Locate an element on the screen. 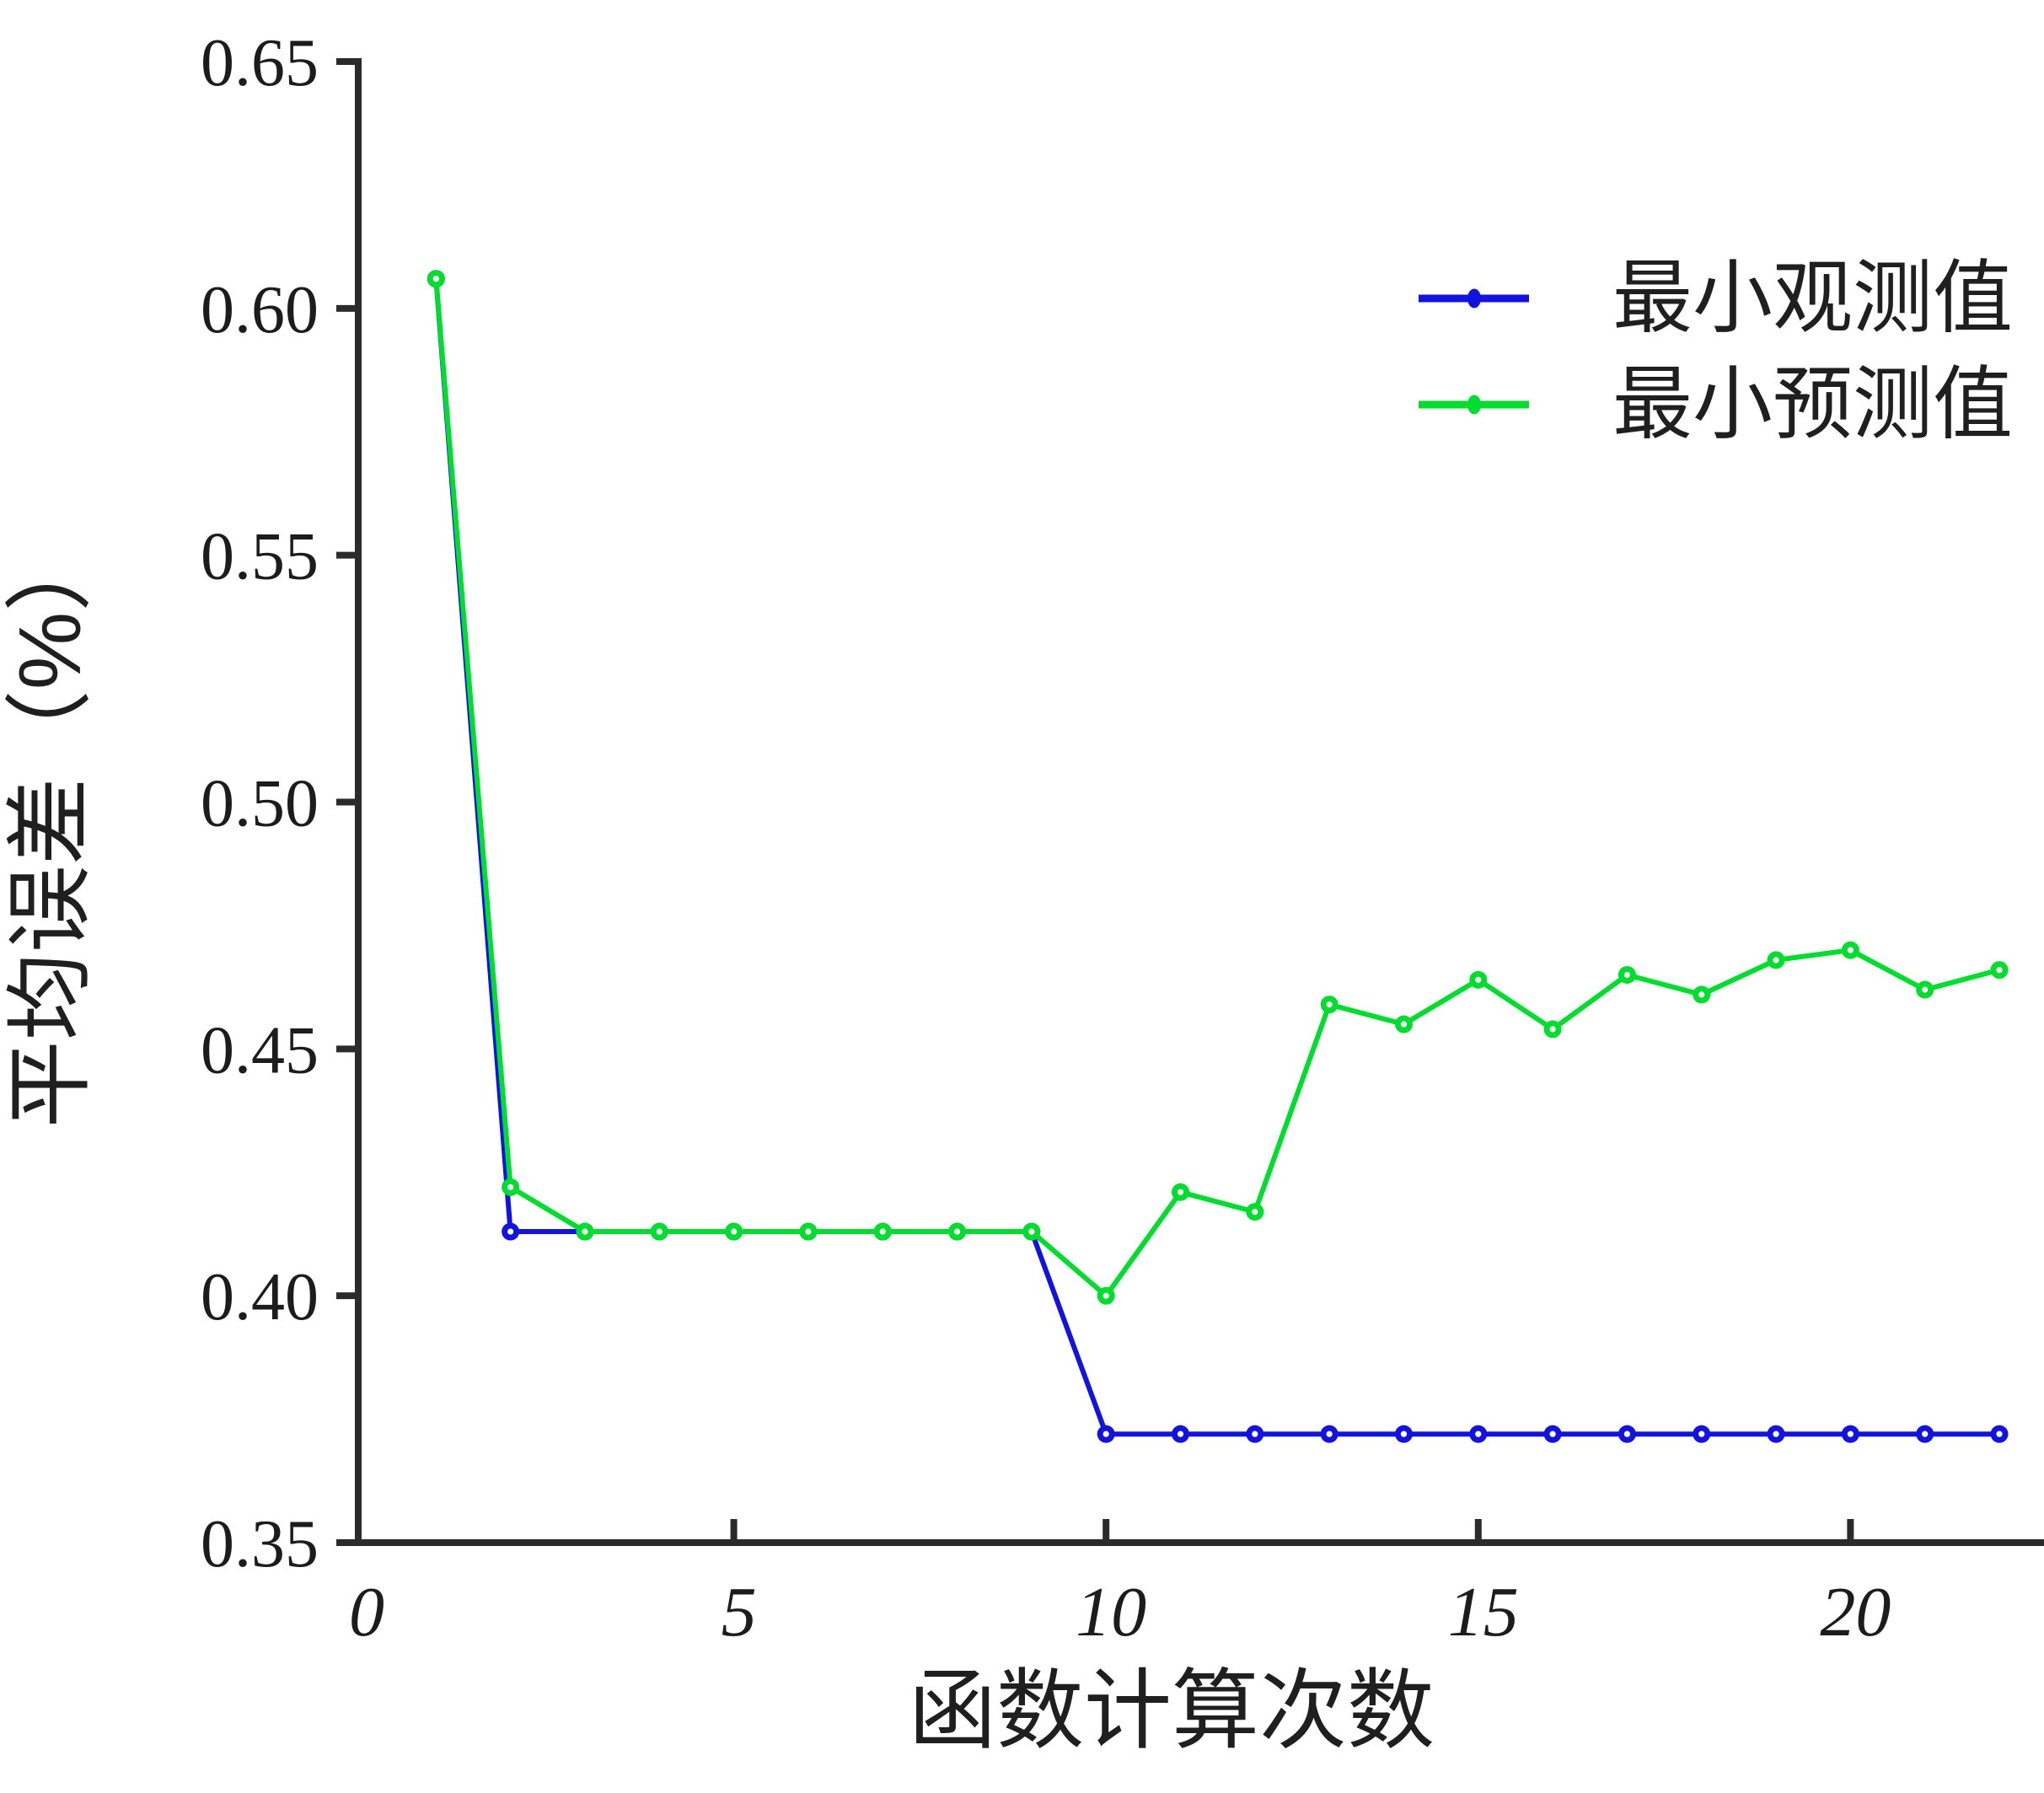  y-tick-label: 0.40 is located at coordinates (260, 1297).